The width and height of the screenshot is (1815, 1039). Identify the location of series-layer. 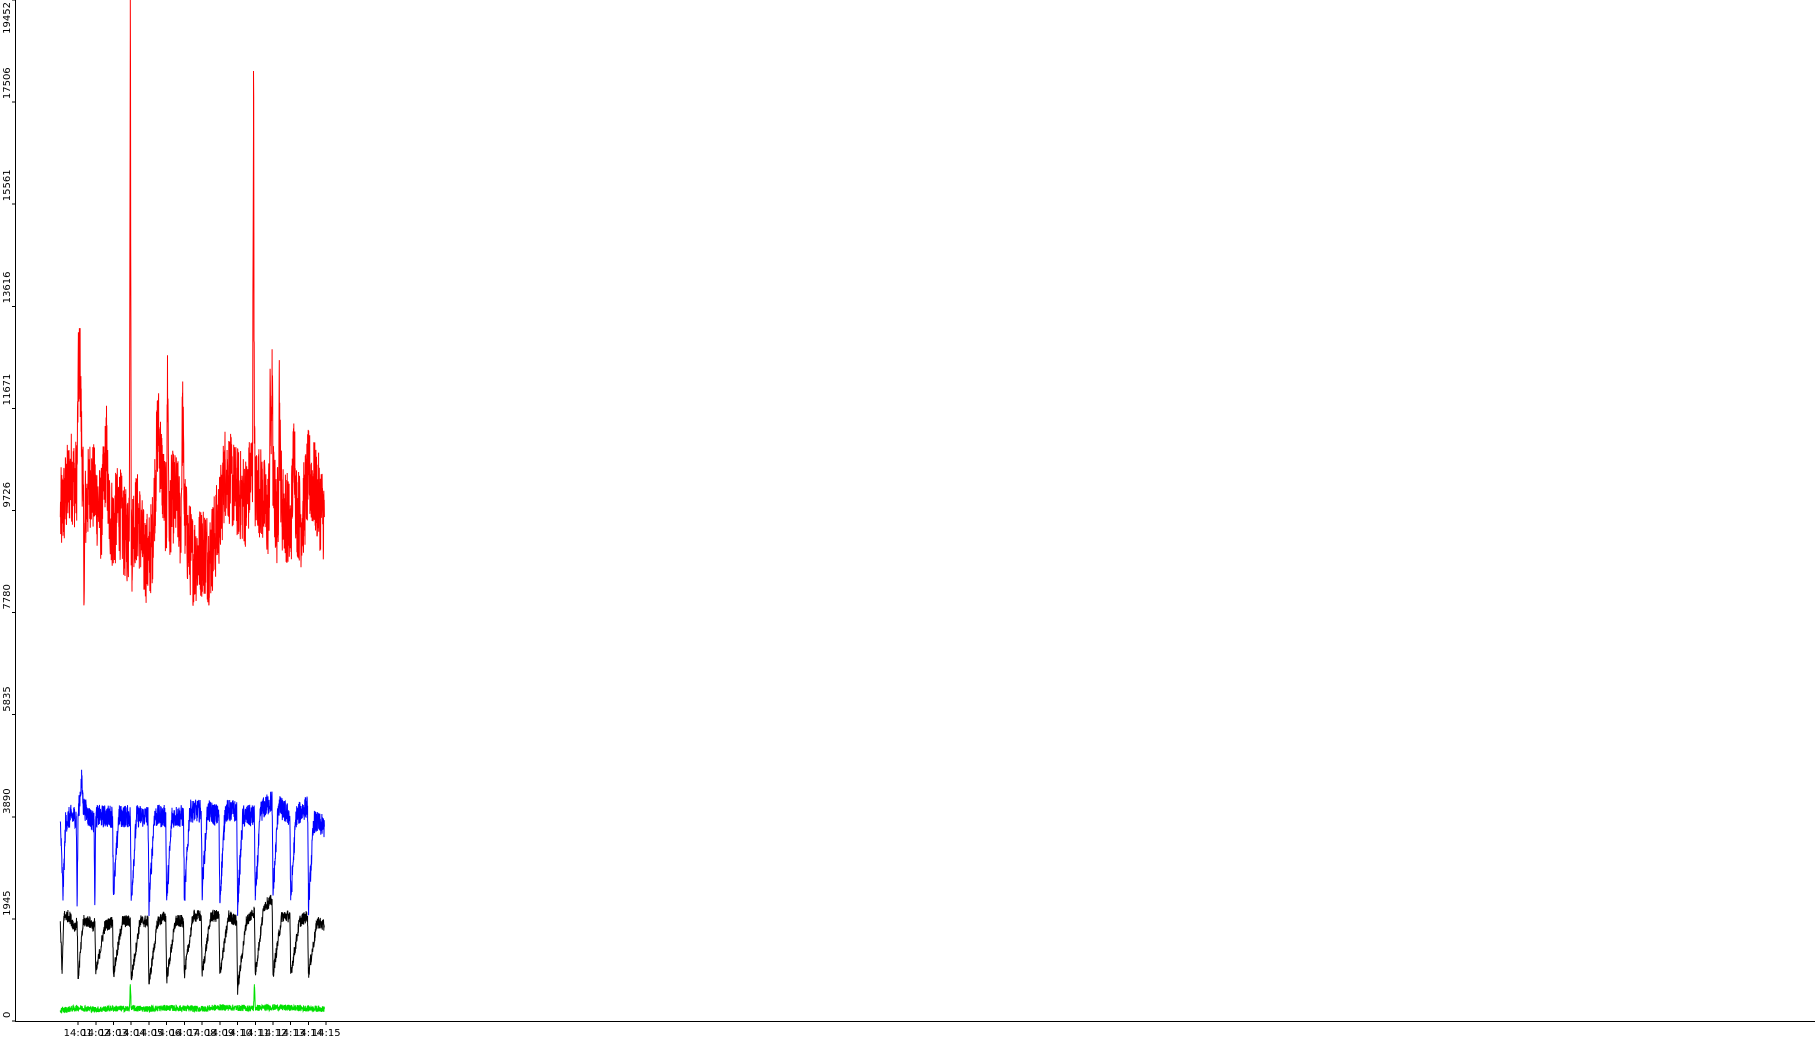
(192, 507).